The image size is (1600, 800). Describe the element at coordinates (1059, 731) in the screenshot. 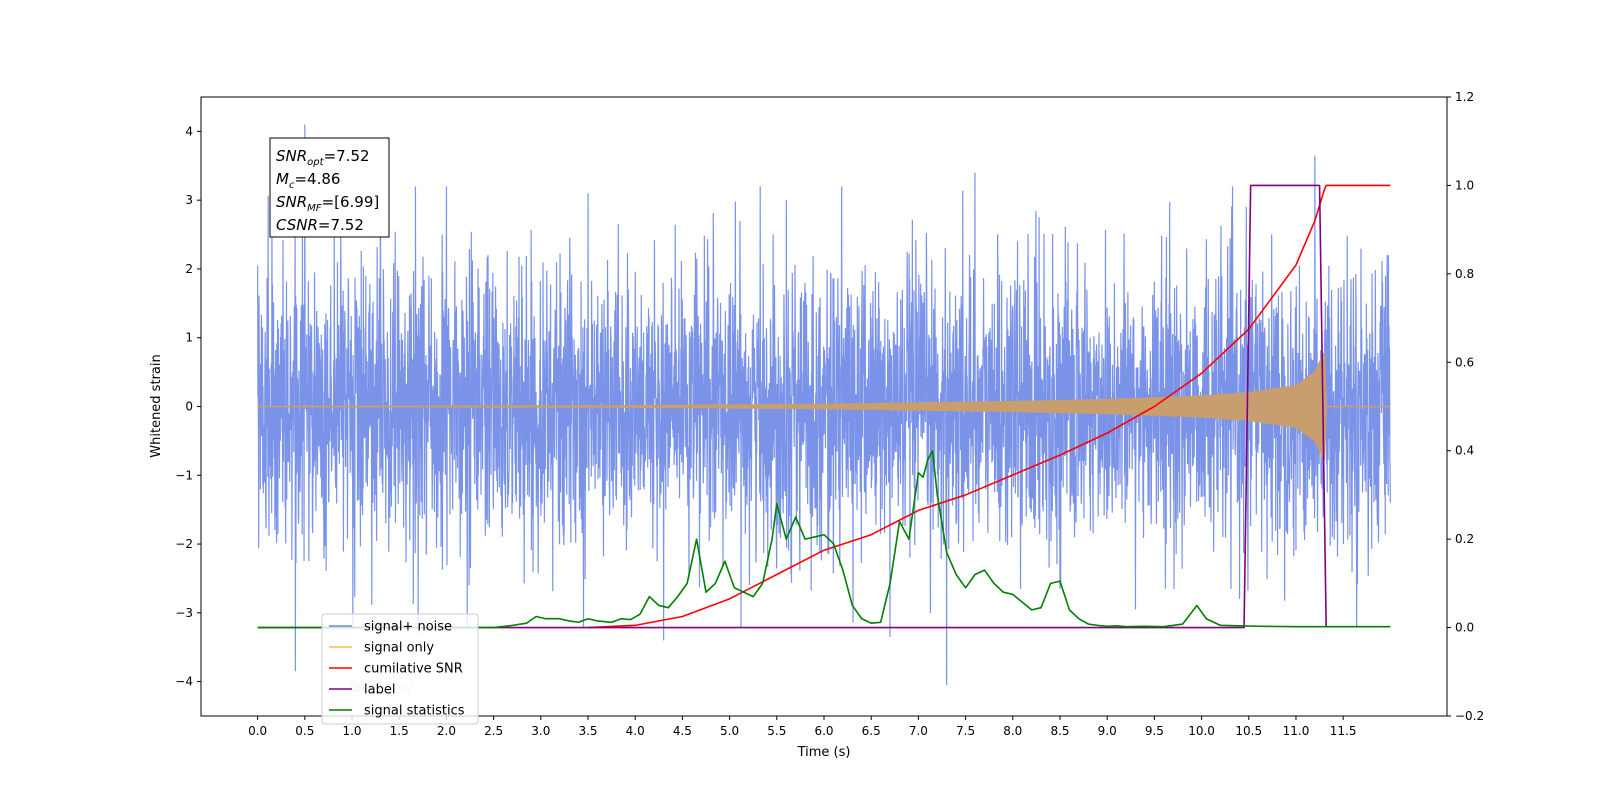

I see `x-tick-label: 8.5` at that location.